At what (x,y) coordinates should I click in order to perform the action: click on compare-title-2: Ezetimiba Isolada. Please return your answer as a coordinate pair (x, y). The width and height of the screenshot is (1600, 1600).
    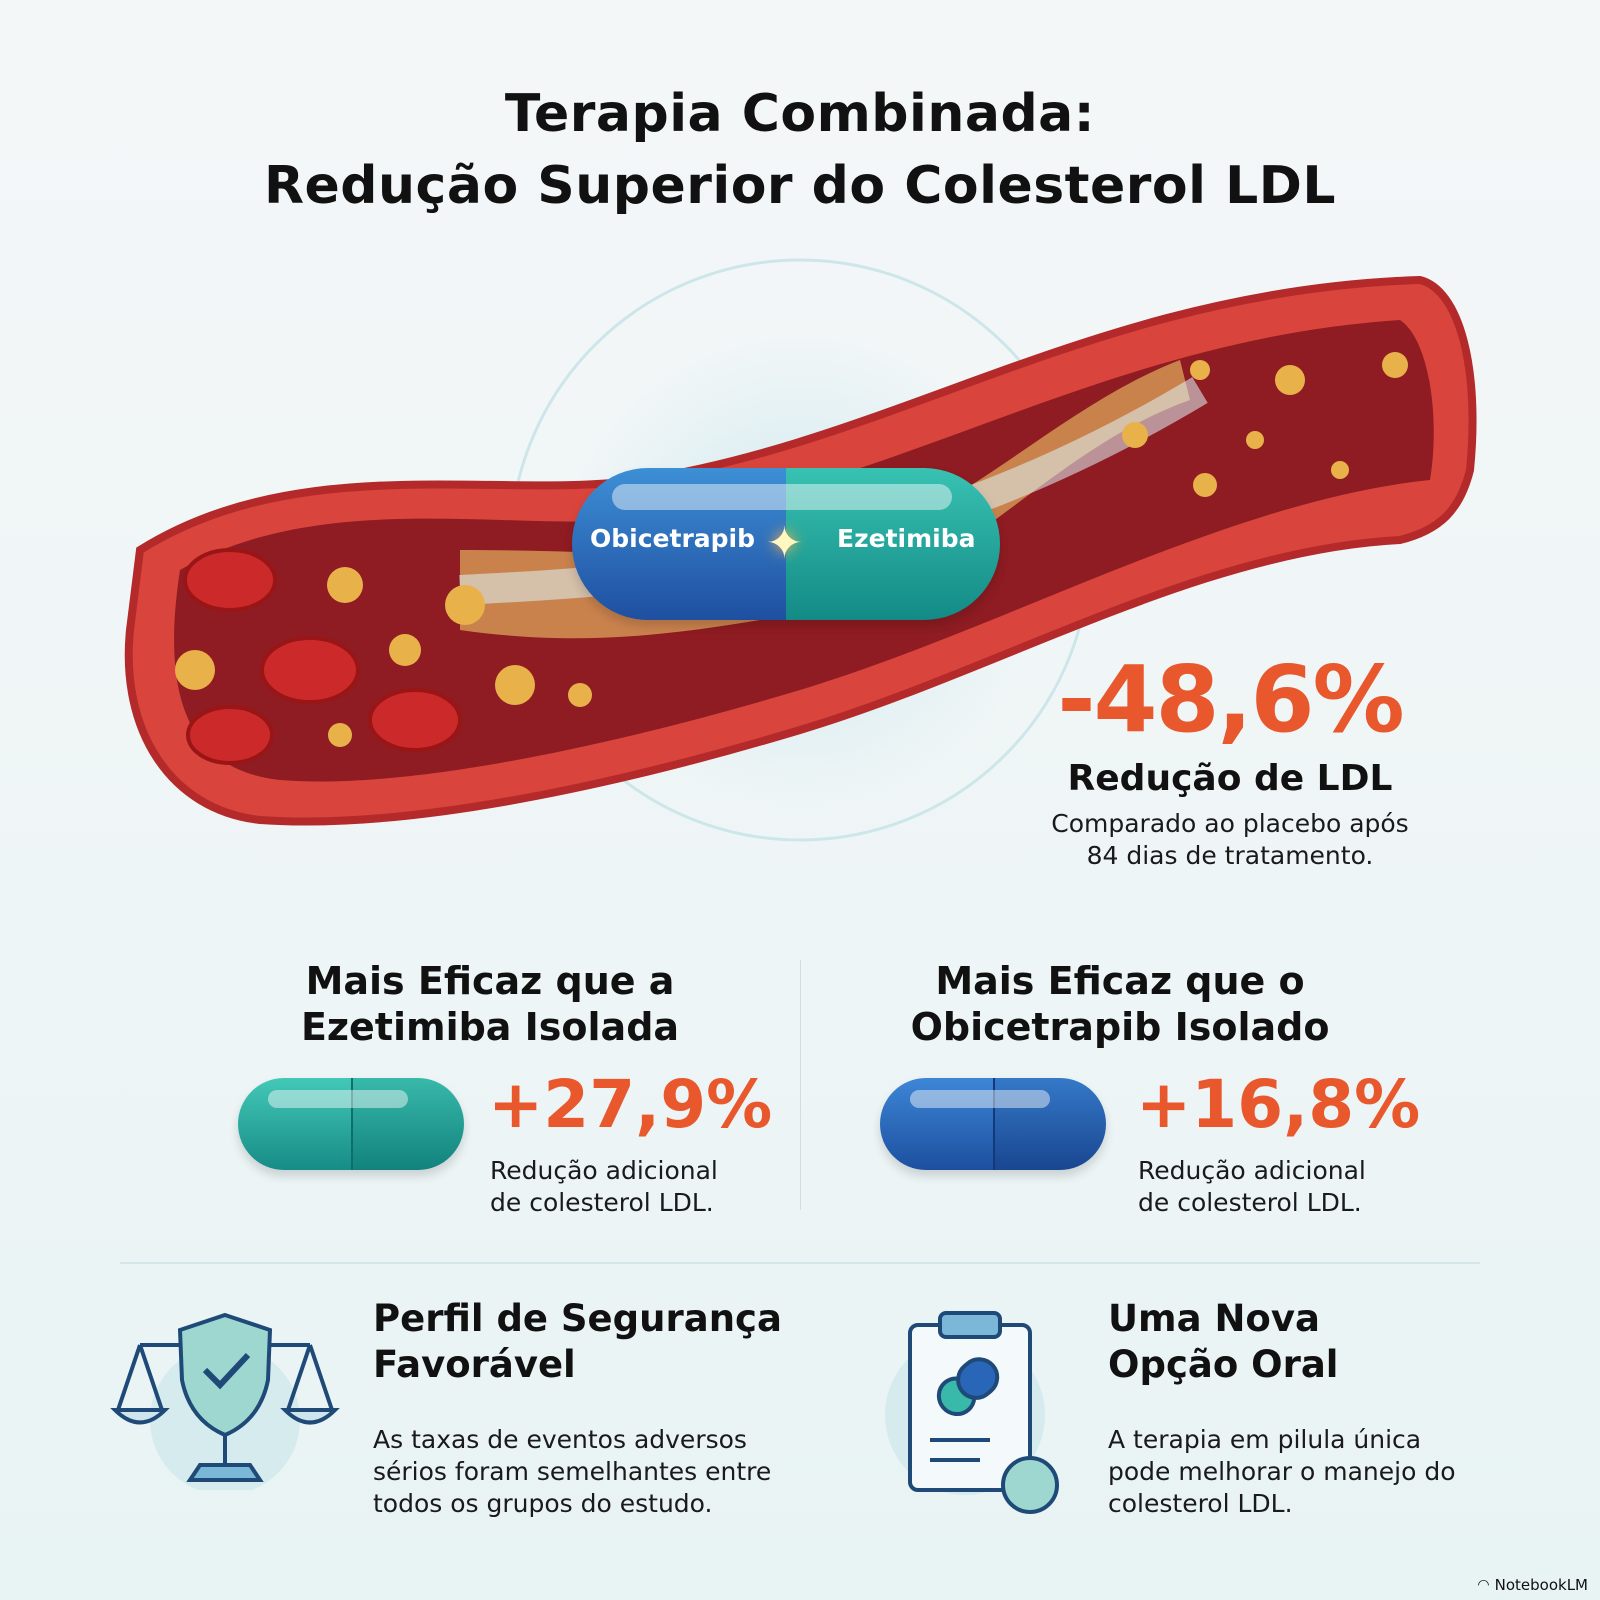
    Looking at the image, I should click on (490, 1027).